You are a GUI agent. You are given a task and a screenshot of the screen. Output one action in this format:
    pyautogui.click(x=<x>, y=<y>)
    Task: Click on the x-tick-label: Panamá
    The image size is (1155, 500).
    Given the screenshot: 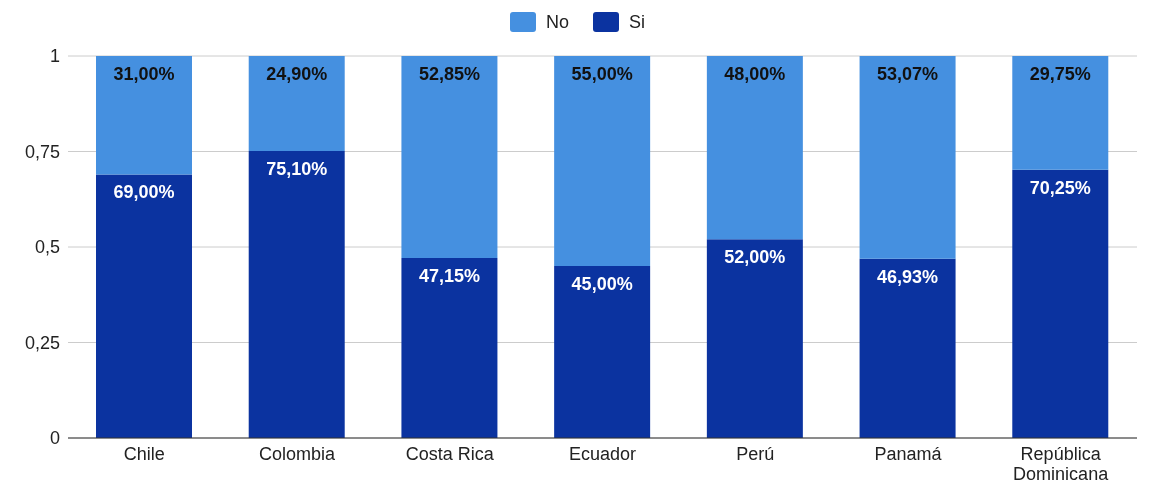 What is the action you would take?
    pyautogui.click(x=908, y=454)
    